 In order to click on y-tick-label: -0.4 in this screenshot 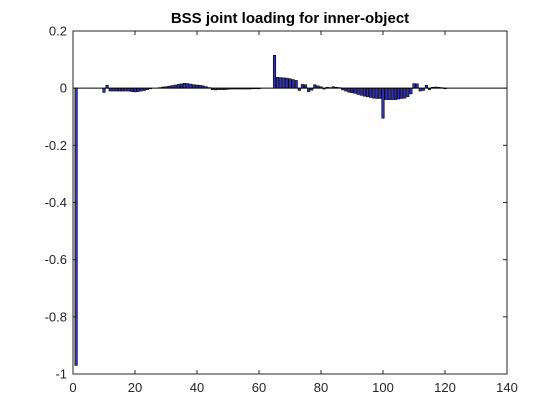, I will do `click(56, 202)`.